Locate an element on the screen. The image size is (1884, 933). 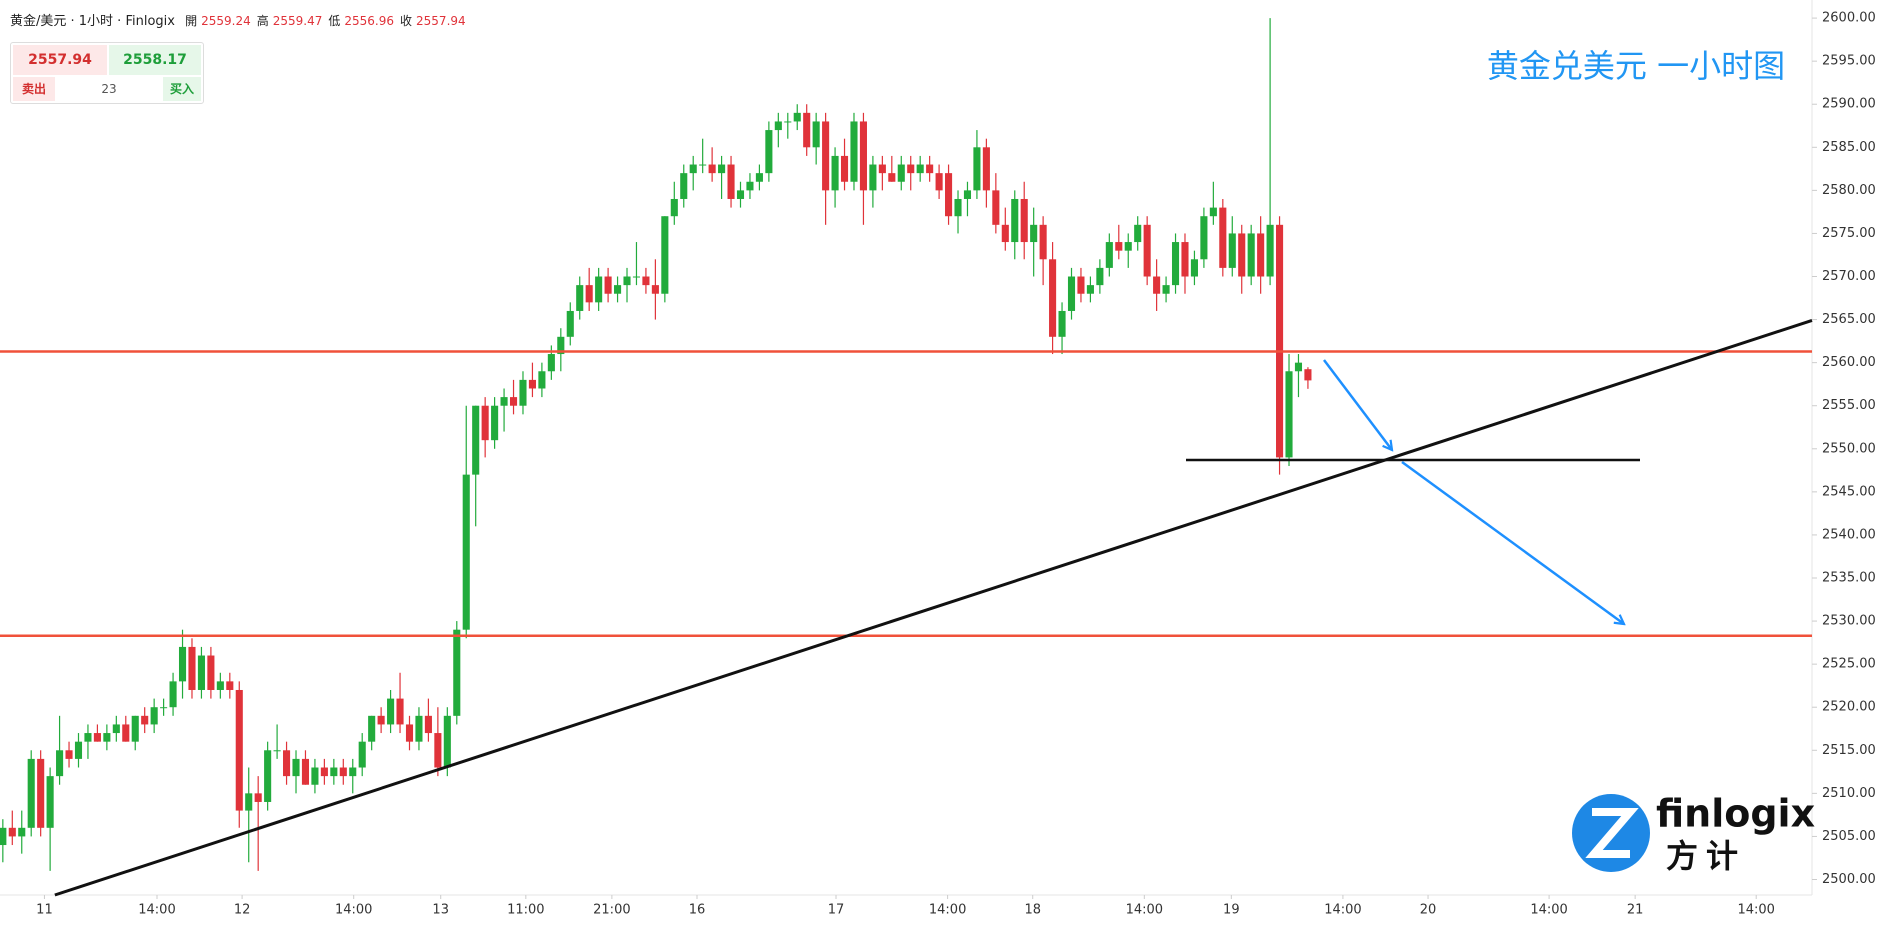
ohlc-value: 2556.96 is located at coordinates (369, 21).